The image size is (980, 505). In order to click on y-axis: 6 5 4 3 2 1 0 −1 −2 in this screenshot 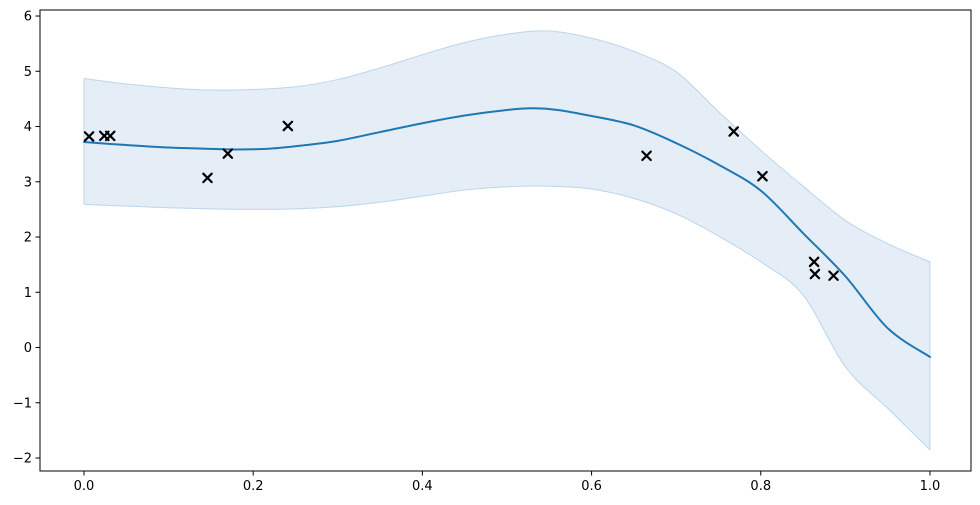, I will do `click(26, 238)`.